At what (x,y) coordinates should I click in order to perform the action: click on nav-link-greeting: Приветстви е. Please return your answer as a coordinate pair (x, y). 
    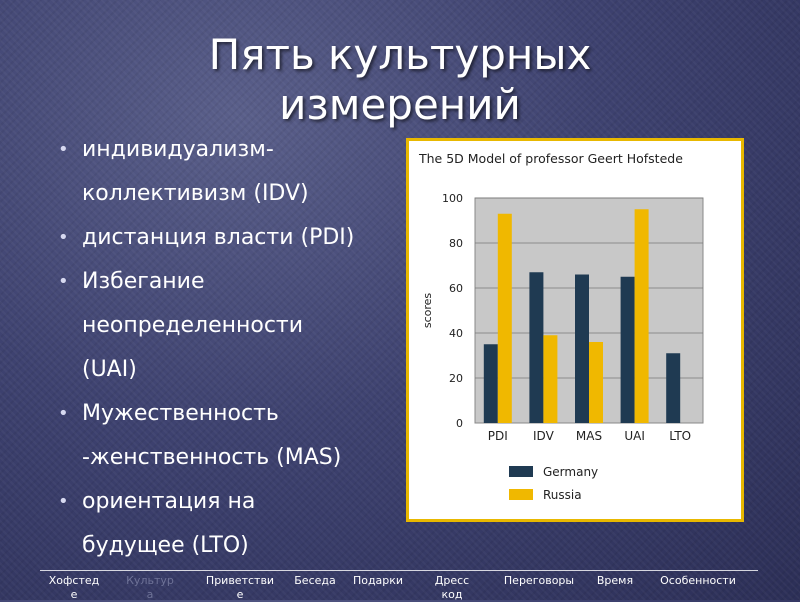
    Looking at the image, I should click on (240, 587).